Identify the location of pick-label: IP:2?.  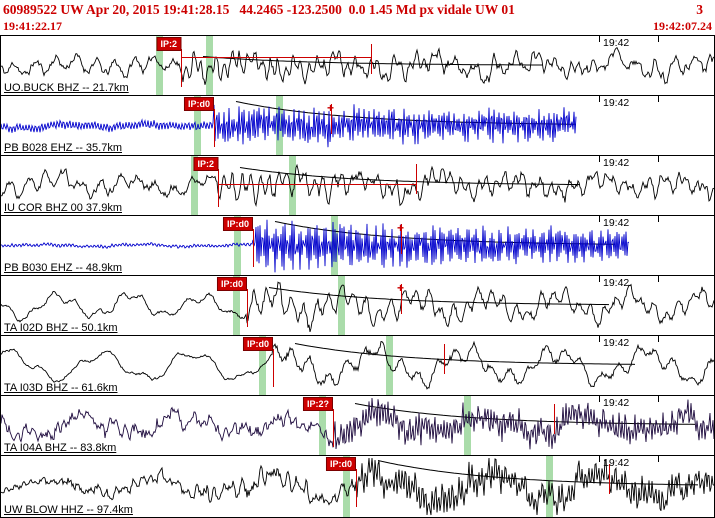
(317, 404).